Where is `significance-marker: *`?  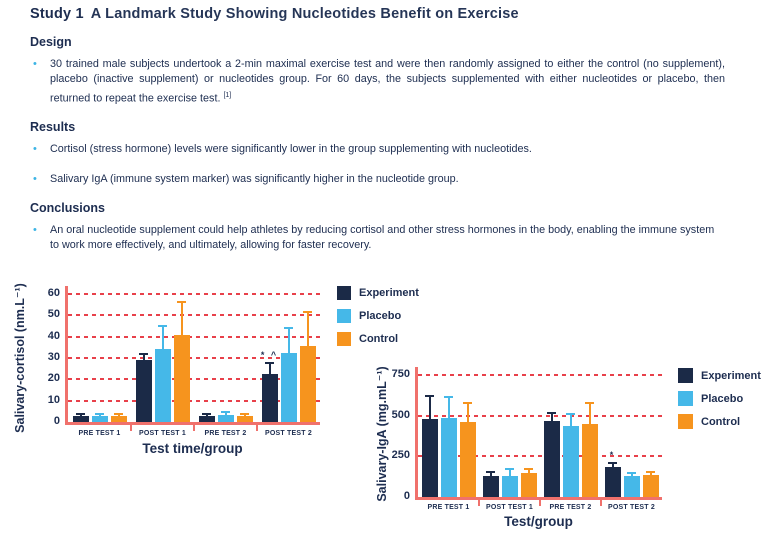
significance-marker: * is located at coordinates (612, 455).